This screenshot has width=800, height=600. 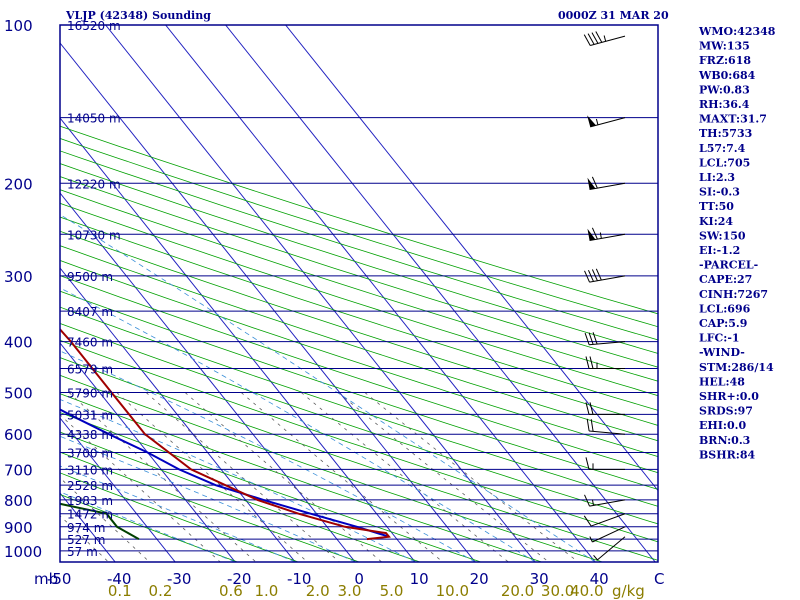 What do you see at coordinates (613, 15) in the screenshot?
I see `chart-datetime: 0000Z 31 MAR 20` at bounding box center [613, 15].